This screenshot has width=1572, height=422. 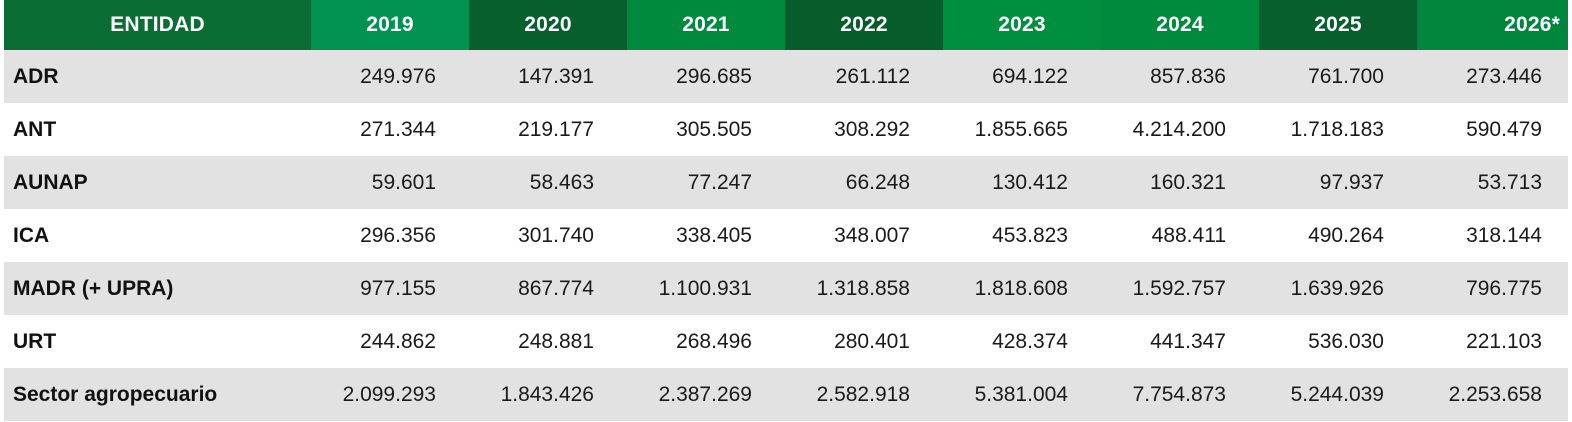 I want to click on value-cell: 273.446, so click(x=1492, y=76).